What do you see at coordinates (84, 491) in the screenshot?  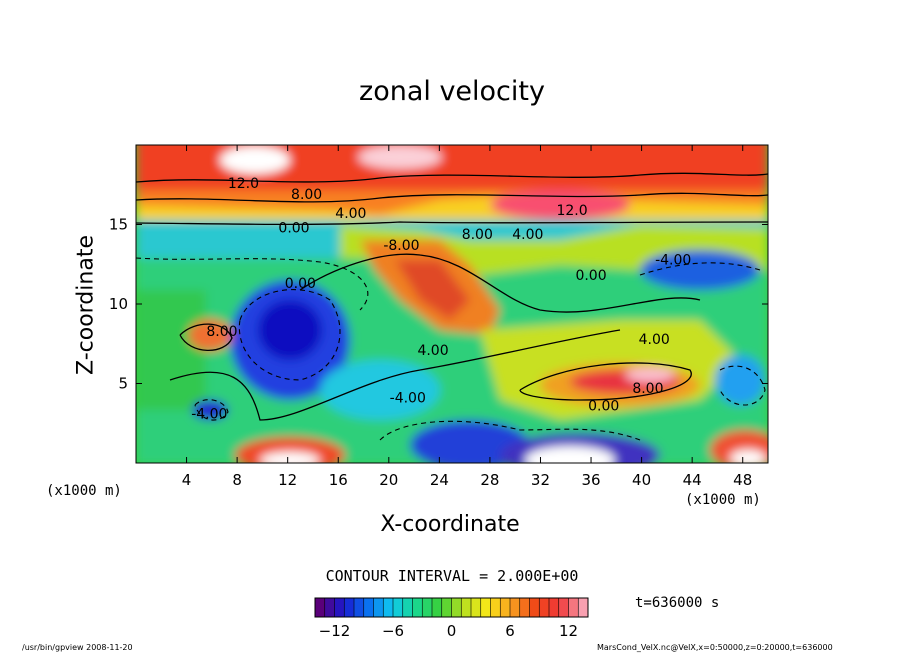 I see `x-axis-unit-left: (x1000 m)` at bounding box center [84, 491].